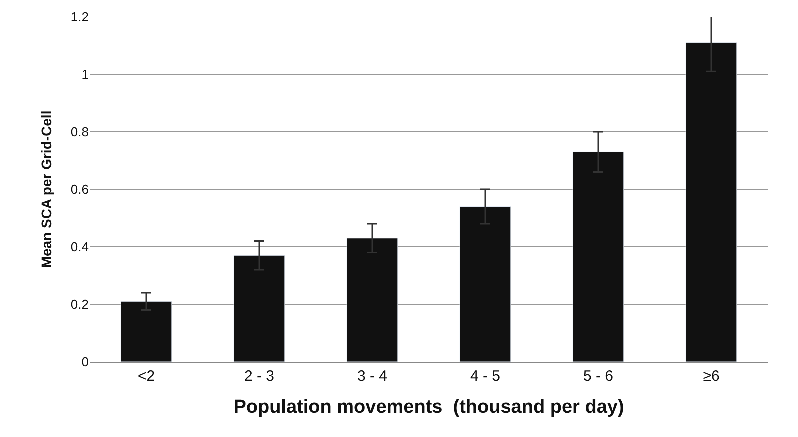 The image size is (798, 437). Describe the element at coordinates (711, 376) in the screenshot. I see `x-tick-label: ≥6` at that location.